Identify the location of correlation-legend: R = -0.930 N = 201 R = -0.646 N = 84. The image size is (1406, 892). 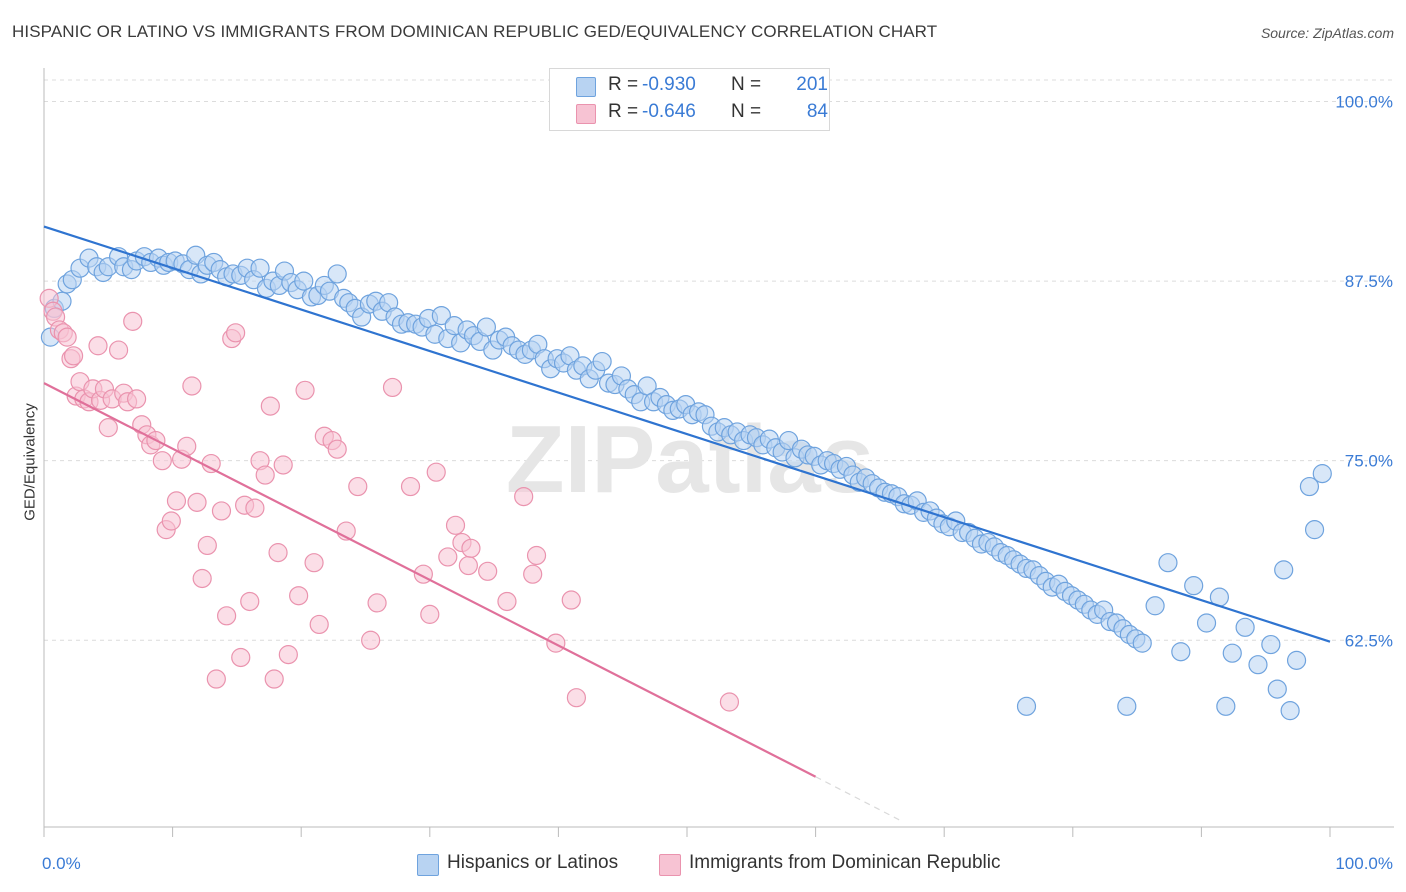
(689, 99).